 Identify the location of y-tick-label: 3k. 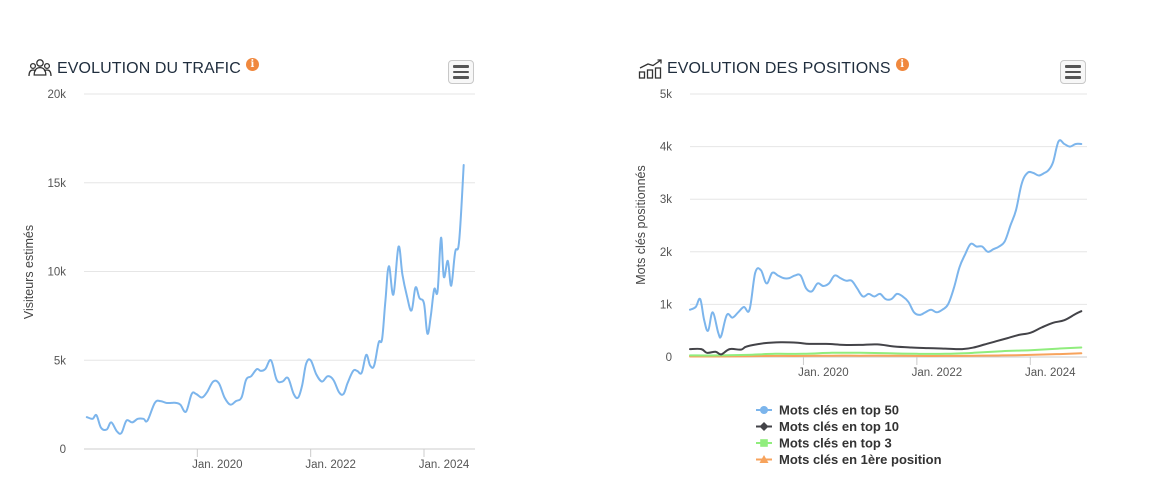
(666, 200).